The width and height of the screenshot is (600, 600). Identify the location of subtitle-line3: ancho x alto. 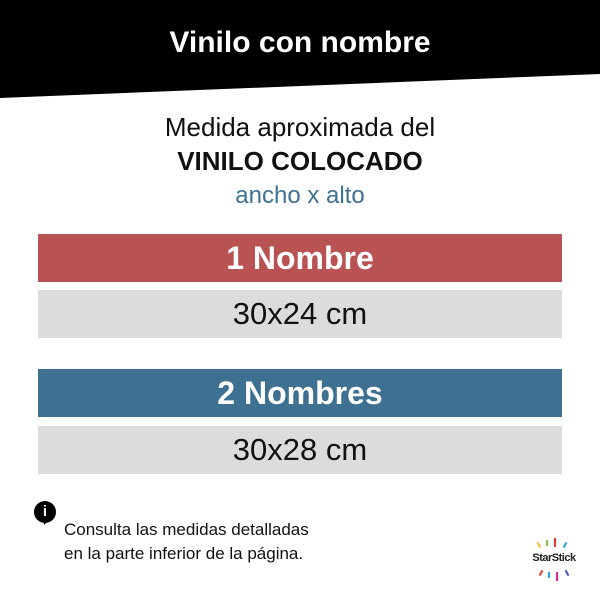
(300, 195).